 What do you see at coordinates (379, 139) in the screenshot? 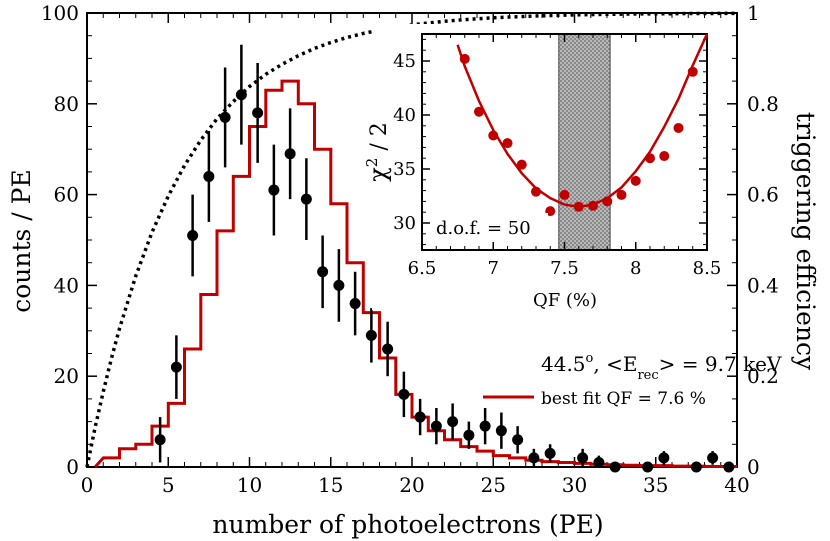
I see `inset-ylabel-denominator: / 2` at bounding box center [379, 139].